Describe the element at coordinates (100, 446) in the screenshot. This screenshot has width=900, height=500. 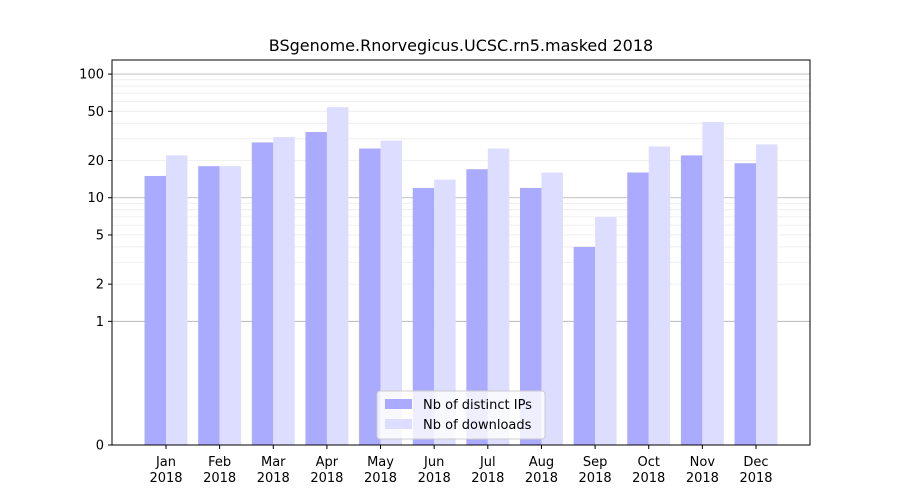
I see `y-tick-label: 0` at that location.